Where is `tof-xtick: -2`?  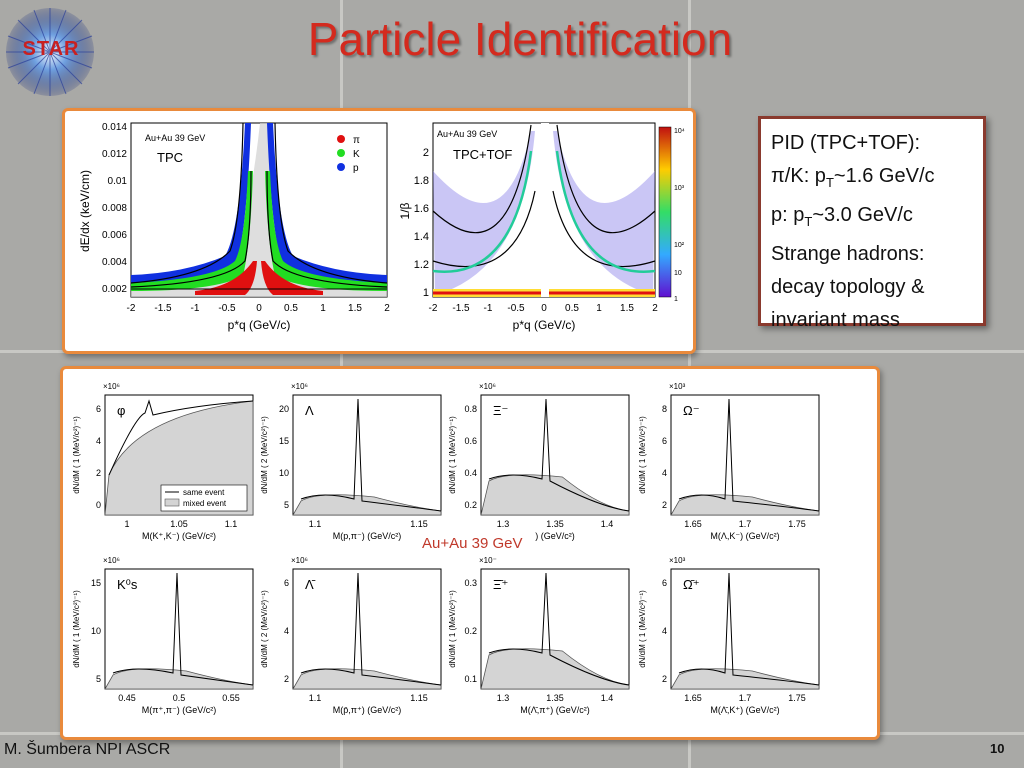
tof-xtick: -2 is located at coordinates (433, 308).